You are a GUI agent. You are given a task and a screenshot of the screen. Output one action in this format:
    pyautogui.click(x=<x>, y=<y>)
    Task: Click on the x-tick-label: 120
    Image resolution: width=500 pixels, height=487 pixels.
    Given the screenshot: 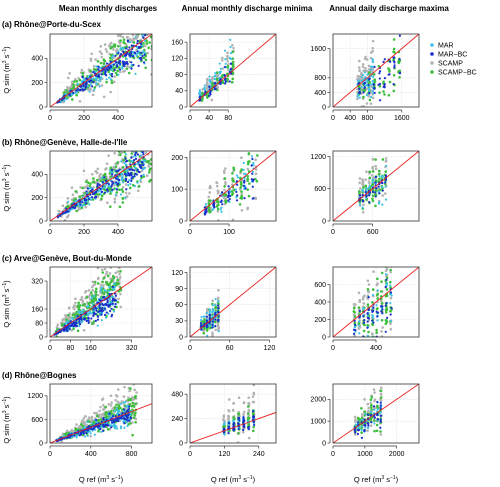 What is the action you would take?
    pyautogui.click(x=225, y=454)
    